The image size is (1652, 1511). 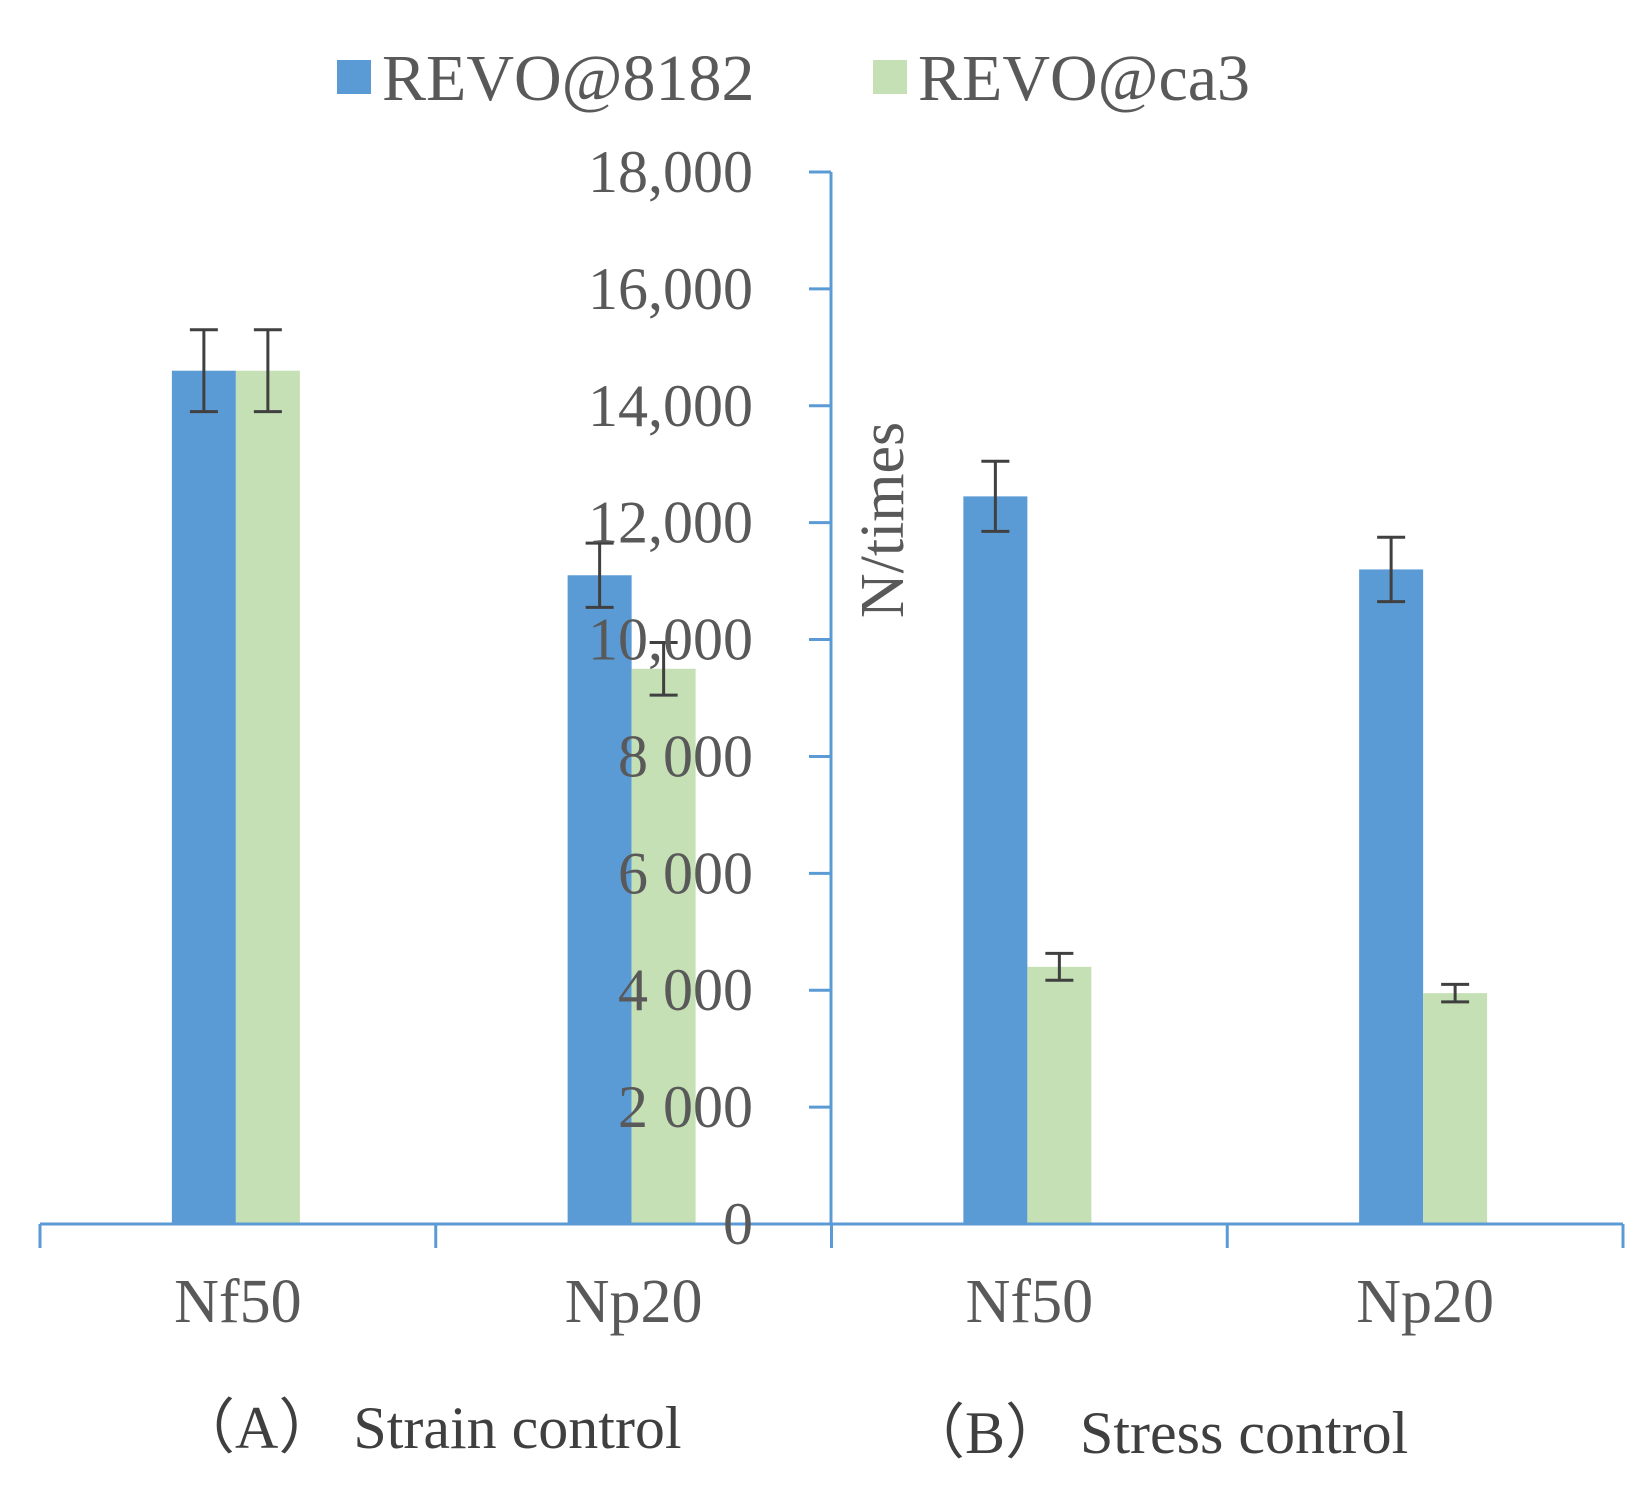 I want to click on y-tick-label: 10,000, so click(x=670, y=640).